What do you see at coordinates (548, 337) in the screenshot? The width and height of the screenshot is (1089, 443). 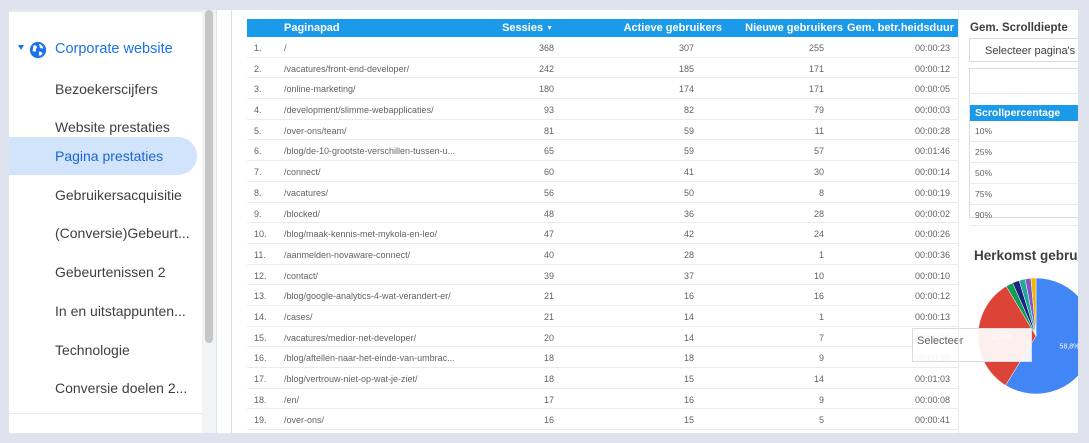 I see `row-sessions: 20` at bounding box center [548, 337].